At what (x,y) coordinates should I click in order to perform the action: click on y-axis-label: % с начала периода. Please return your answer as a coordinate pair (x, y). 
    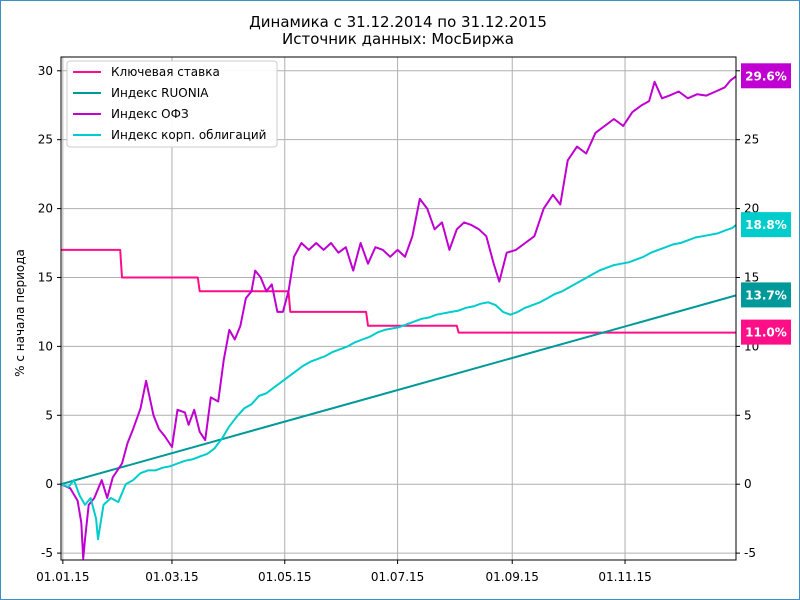
    Looking at the image, I should click on (20, 313).